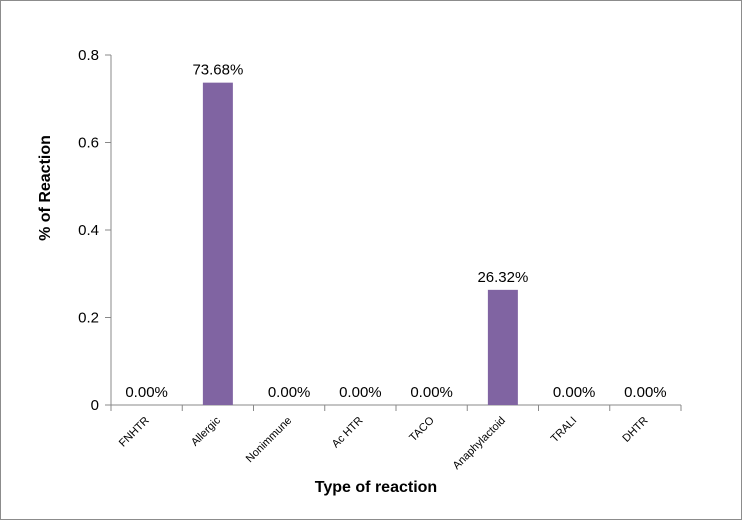  Describe the element at coordinates (88, 55) in the screenshot. I see `y-tick-label: 0.8` at that location.